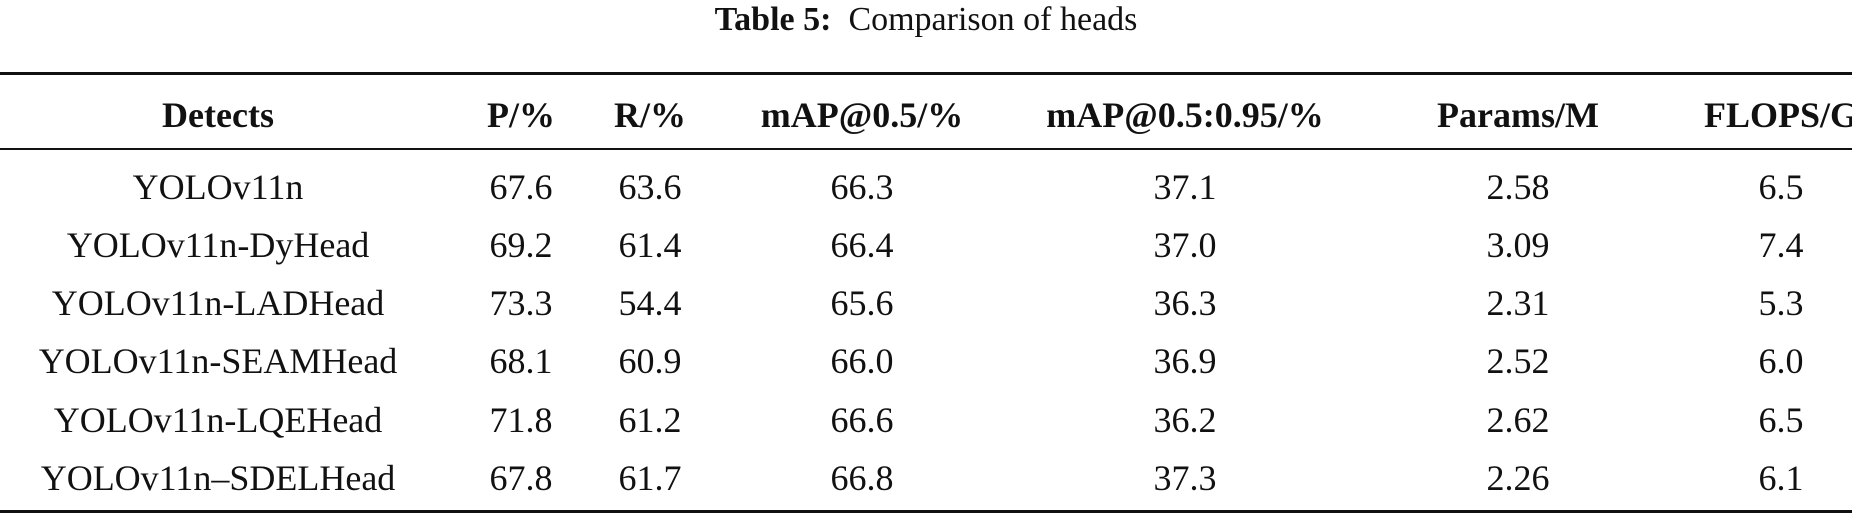 The width and height of the screenshot is (1852, 515). What do you see at coordinates (862, 187) in the screenshot?
I see `table-cell: 66.3` at bounding box center [862, 187].